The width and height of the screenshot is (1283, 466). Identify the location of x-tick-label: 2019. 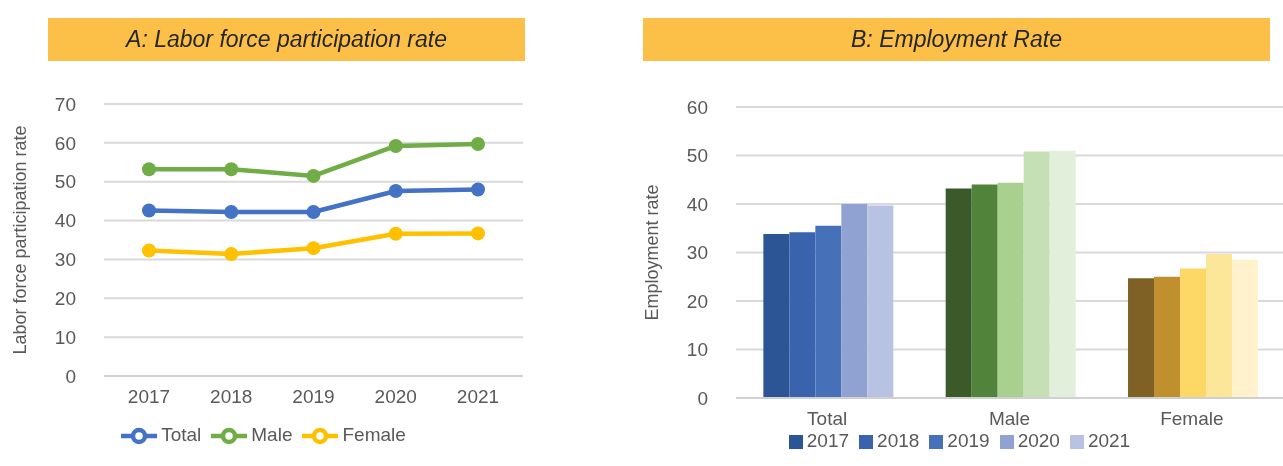
(313, 397).